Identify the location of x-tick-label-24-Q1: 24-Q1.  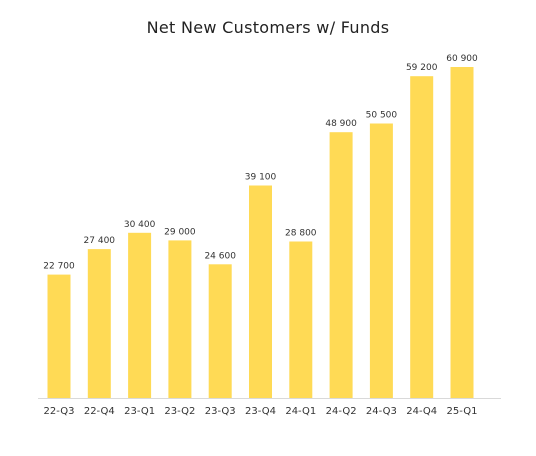
(300, 411).